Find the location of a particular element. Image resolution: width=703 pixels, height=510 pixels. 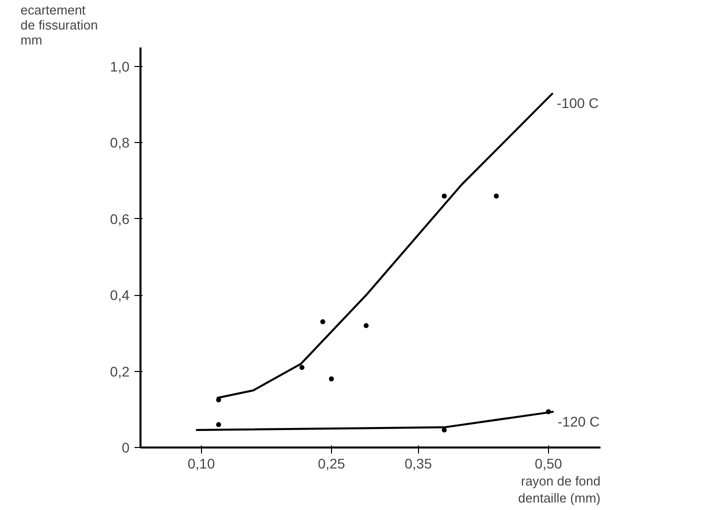

series-label: -100 C is located at coordinates (577, 103).